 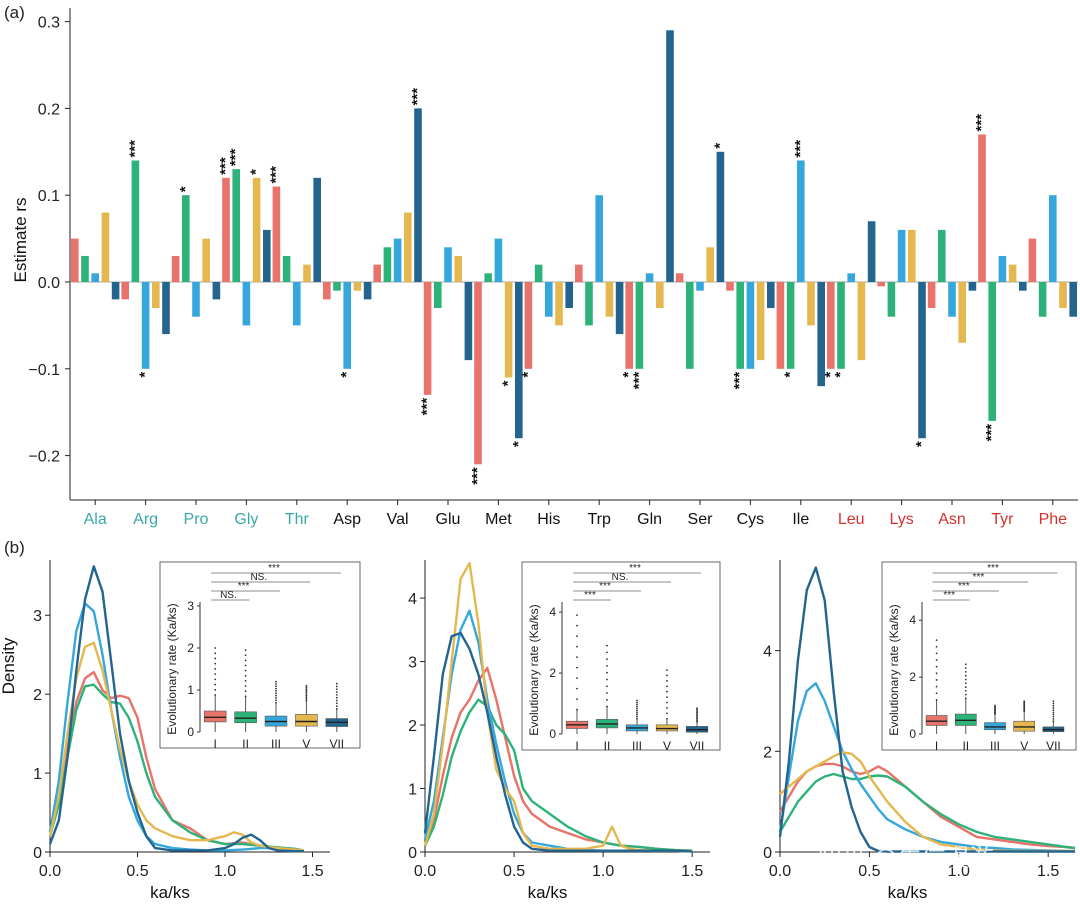 I want to click on bar-trp-iii, so click(x=599, y=238).